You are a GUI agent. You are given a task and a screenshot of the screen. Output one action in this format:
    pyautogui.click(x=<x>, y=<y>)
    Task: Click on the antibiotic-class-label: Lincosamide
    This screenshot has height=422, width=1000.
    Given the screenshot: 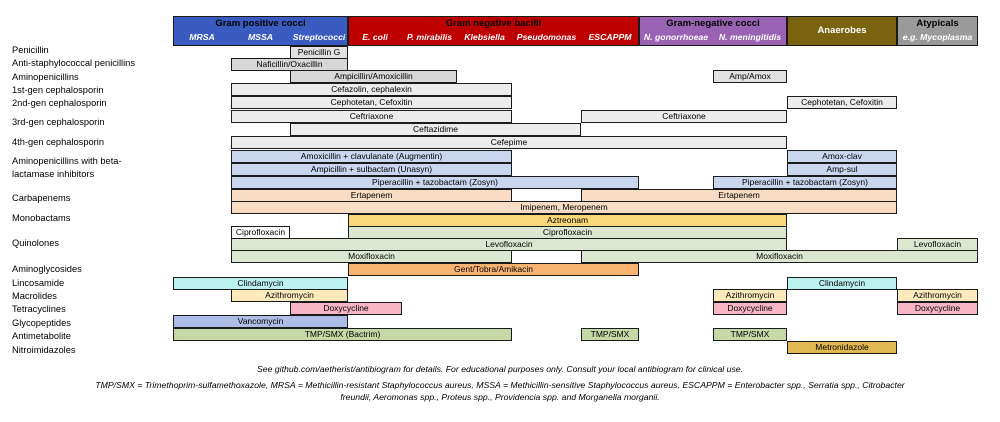 What is the action you would take?
    pyautogui.click(x=38, y=283)
    